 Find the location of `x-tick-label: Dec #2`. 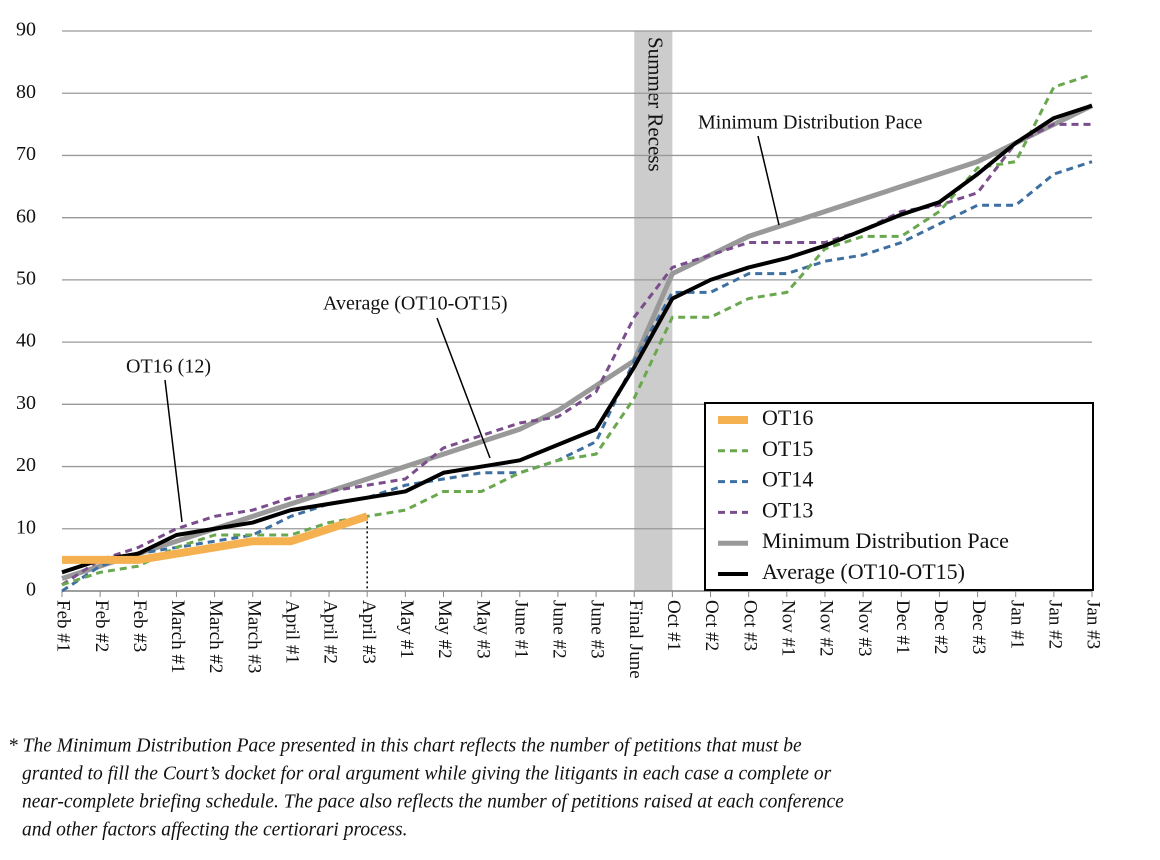

x-tick-label: Dec #2 is located at coordinates (940, 627).